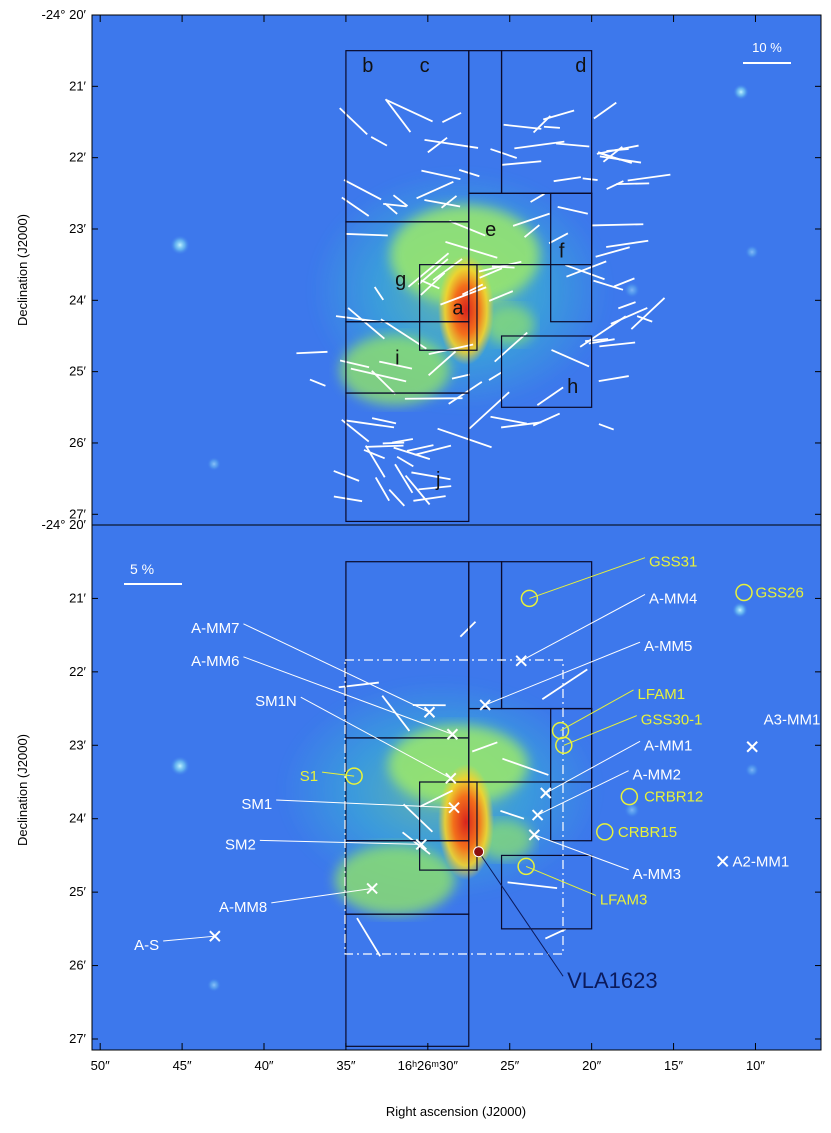  What do you see at coordinates (425, 66) in the screenshot?
I see `region-label-c: c` at bounding box center [425, 66].